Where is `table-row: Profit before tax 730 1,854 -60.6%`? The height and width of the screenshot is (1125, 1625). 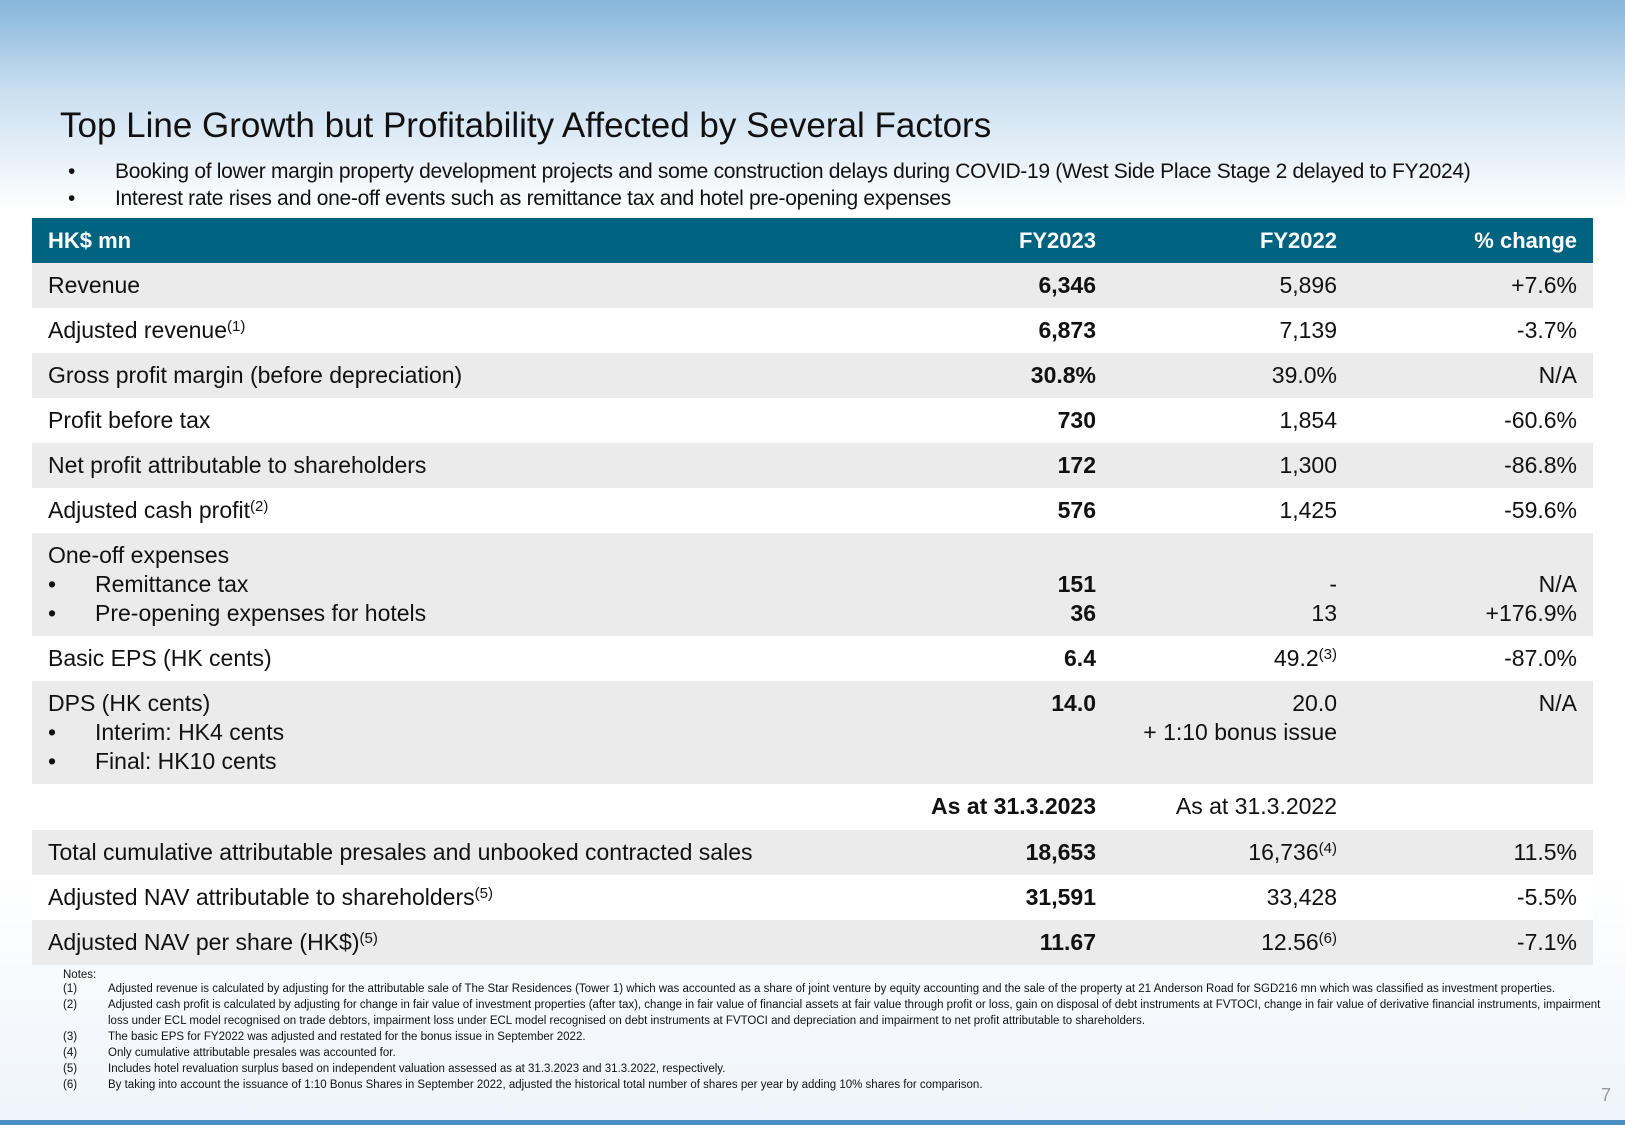 table-row: Profit before tax 730 1,854 -60.6% is located at coordinates (812, 420).